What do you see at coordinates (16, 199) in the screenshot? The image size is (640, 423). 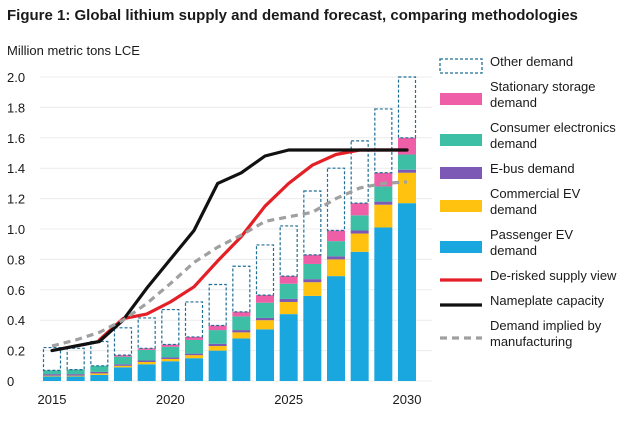 I see `y-tick-label: 1.2` at bounding box center [16, 199].